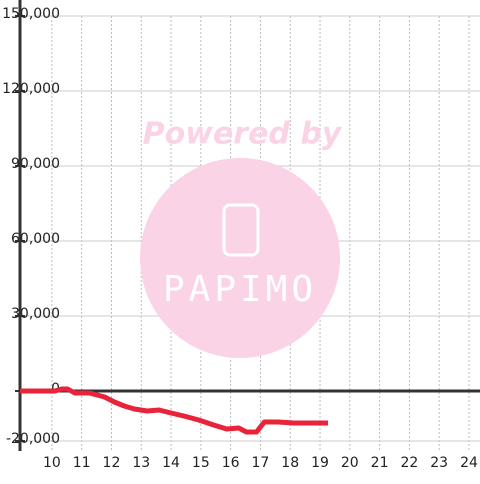 Image resolution: width=480 pixels, height=484 pixels. I want to click on x-tick-label: 23, so click(439, 463).